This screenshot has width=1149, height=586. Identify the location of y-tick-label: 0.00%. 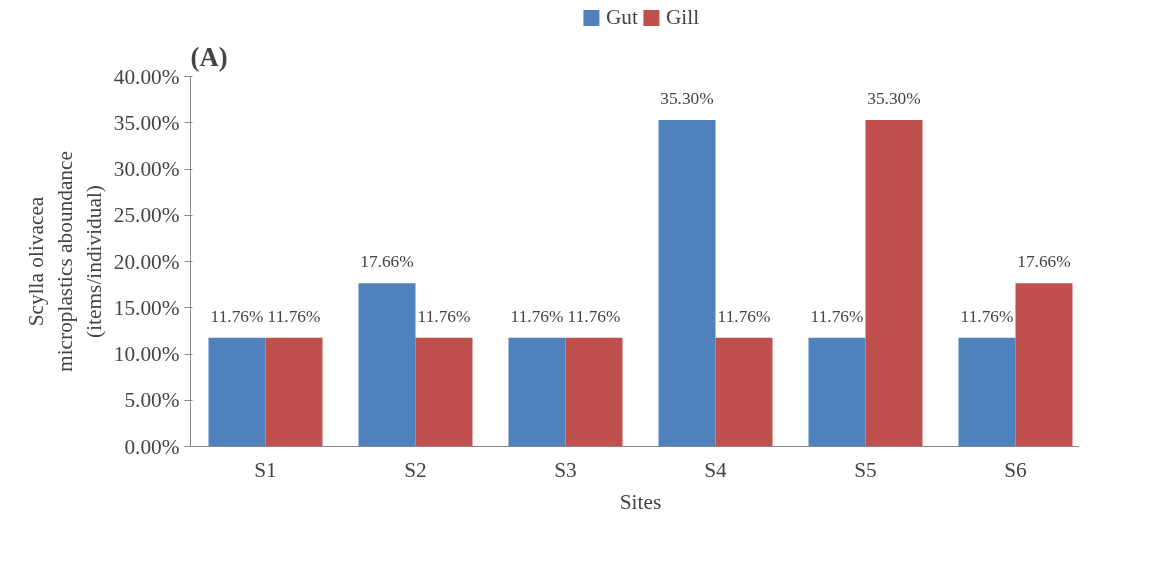
(152, 446).